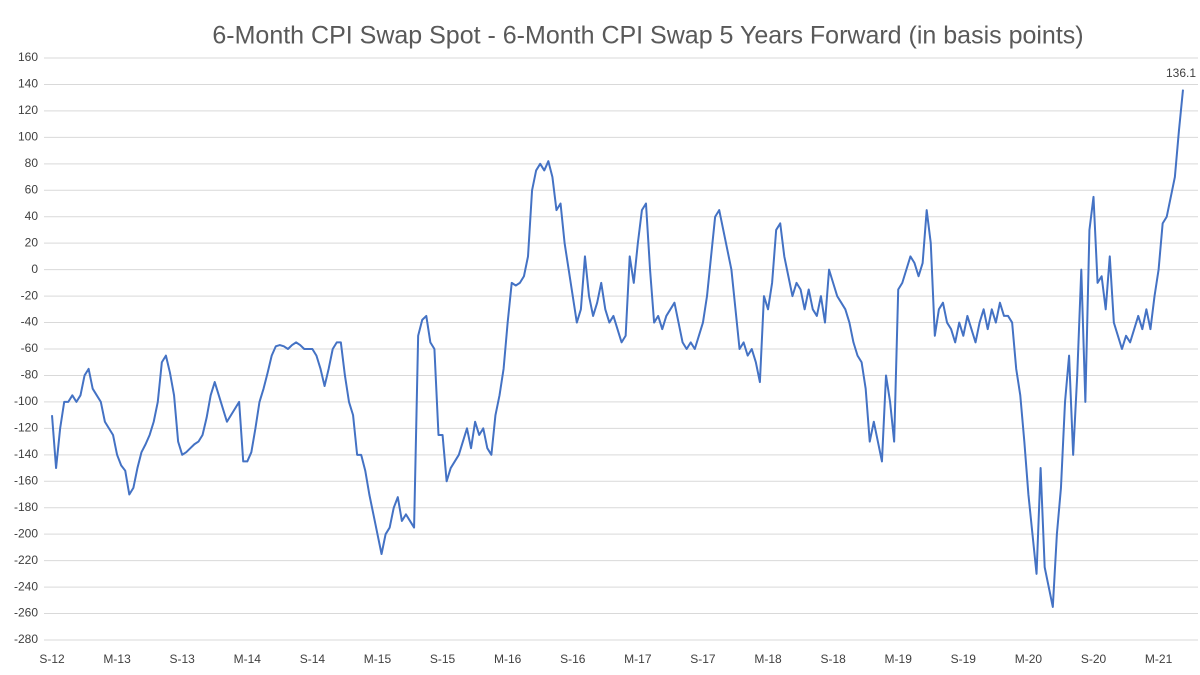  I want to click on y-tick-label: 40, so click(32, 216).